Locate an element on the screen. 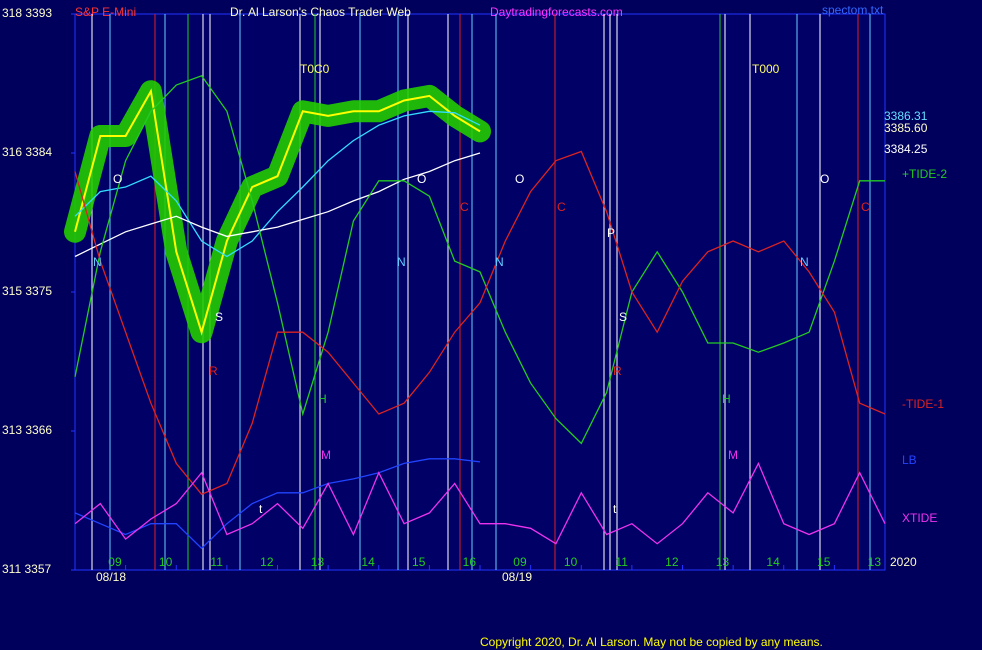 The height and width of the screenshot is (650, 982). level-label: 3386.31 is located at coordinates (906, 116).